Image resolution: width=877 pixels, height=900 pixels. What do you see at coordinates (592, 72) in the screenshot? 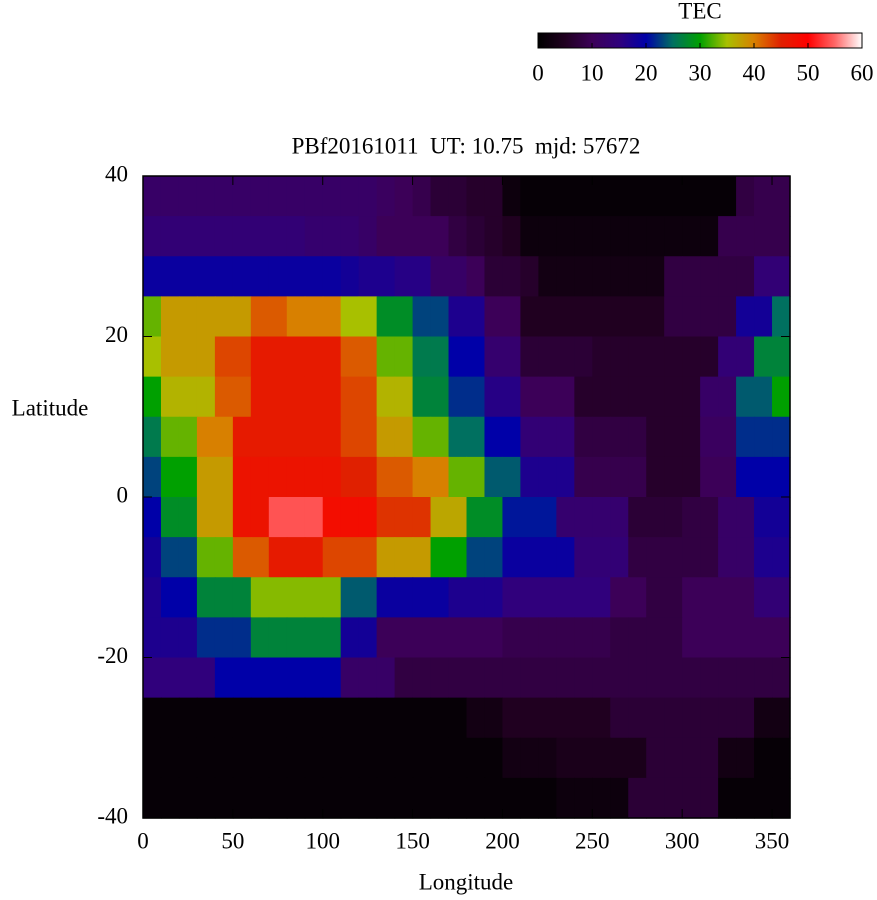
I see `colorbar-tick-label: 10` at bounding box center [592, 72].